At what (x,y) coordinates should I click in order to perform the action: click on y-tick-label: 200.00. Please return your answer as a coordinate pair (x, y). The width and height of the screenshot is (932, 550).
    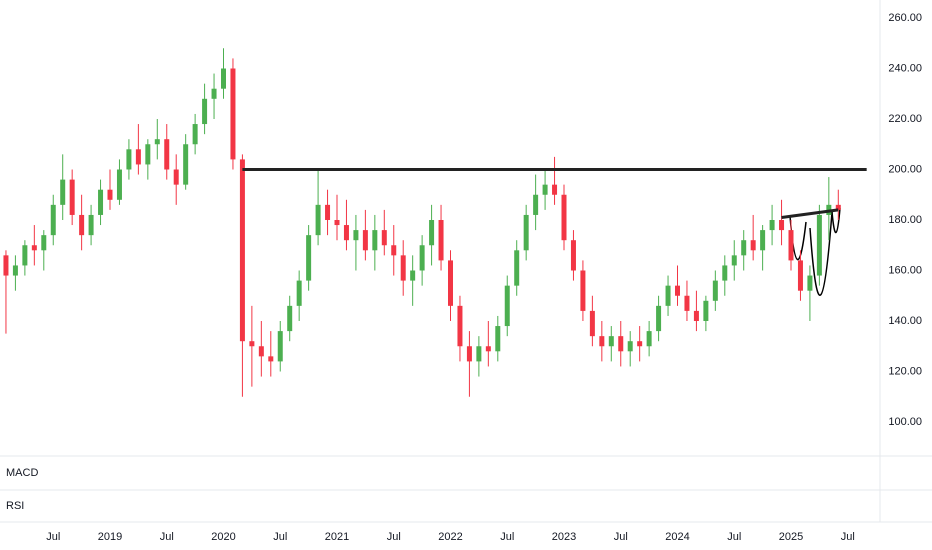
    Looking at the image, I should click on (905, 169).